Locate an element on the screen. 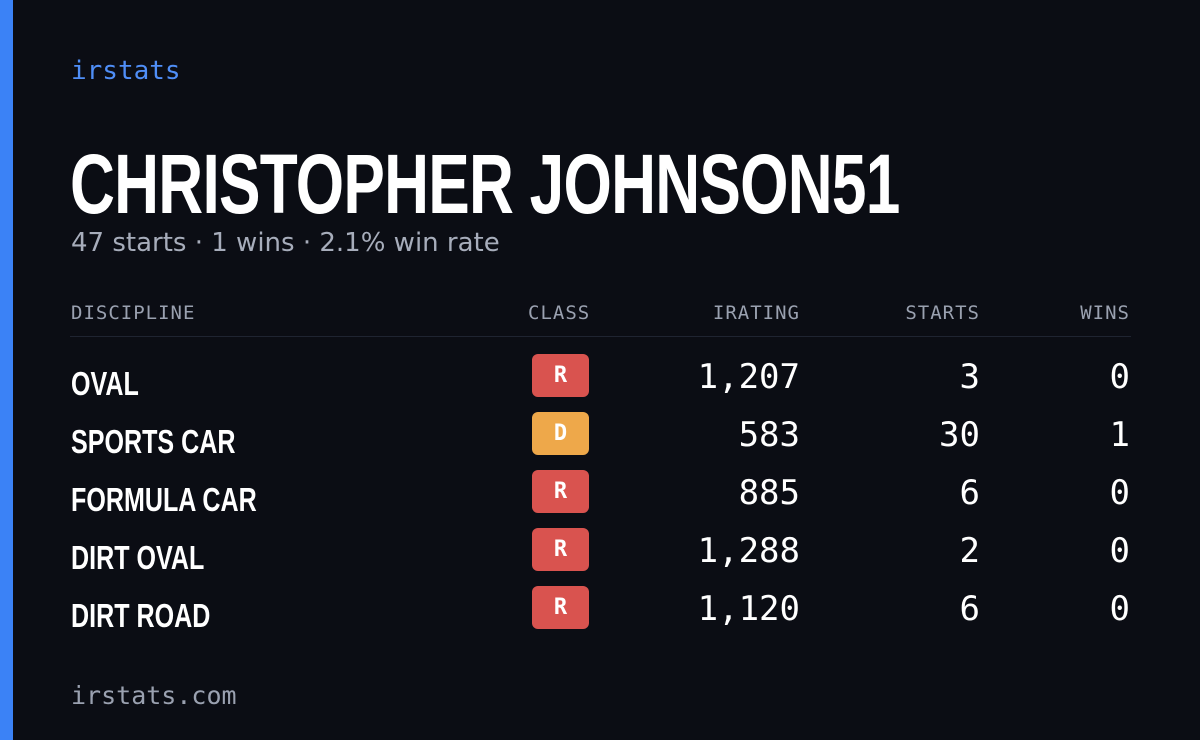  player-name: CHRISTOPHER JOHNSON51 is located at coordinates (485, 184).